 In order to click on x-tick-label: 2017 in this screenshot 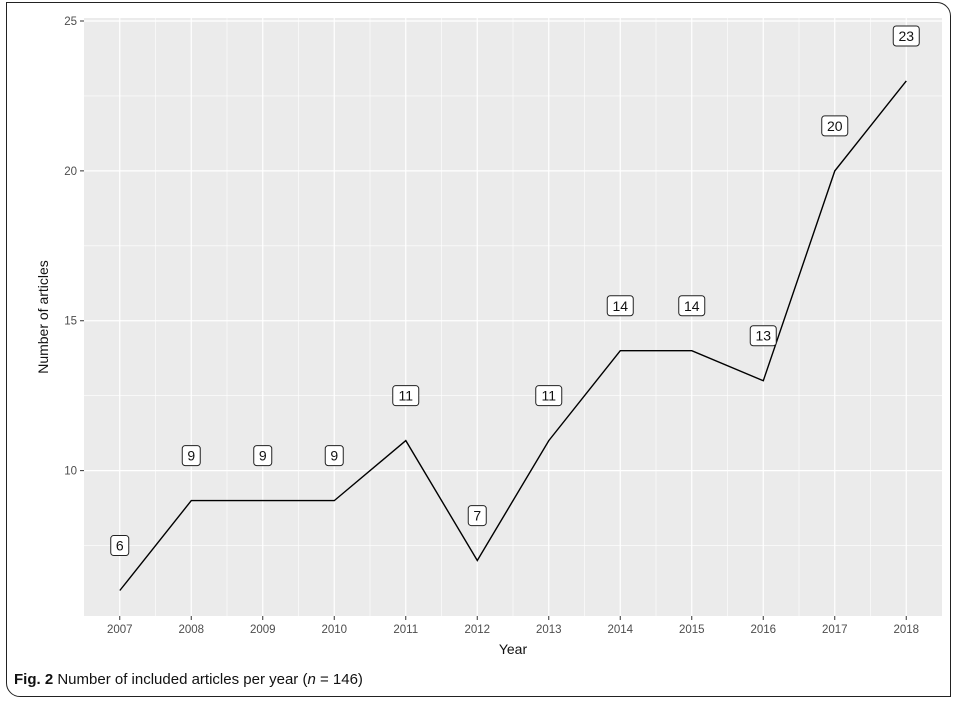, I will do `click(835, 630)`.